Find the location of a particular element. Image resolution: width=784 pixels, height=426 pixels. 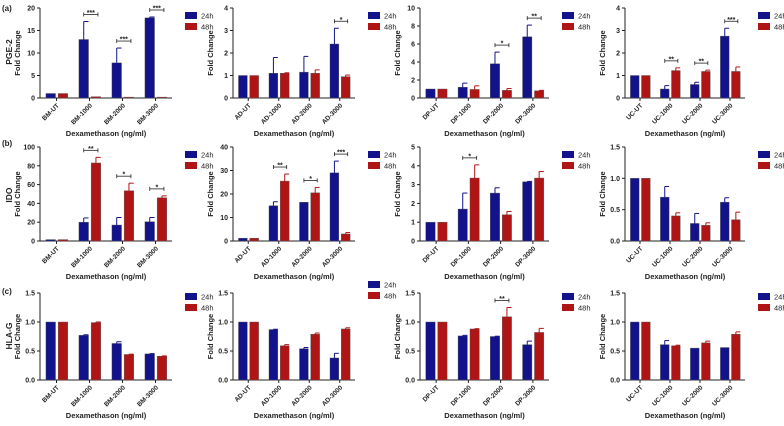

row-b-label: (b) is located at coordinates (7, 143).